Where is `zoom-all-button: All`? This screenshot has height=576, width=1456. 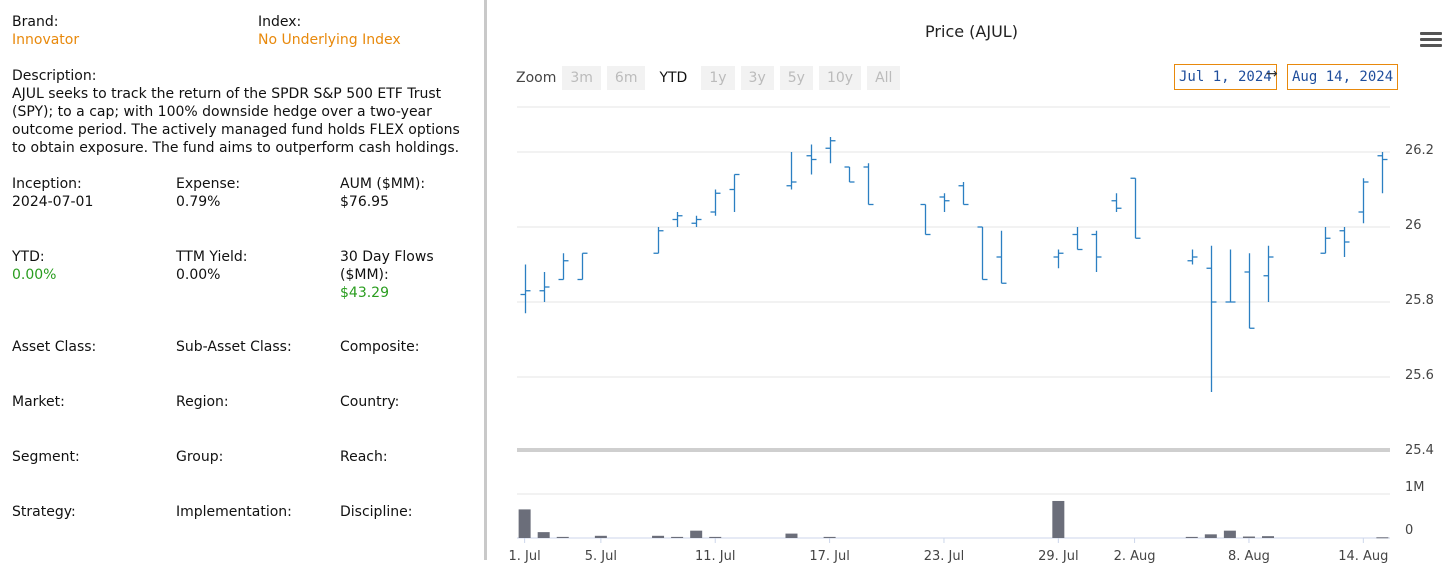
zoom-all-button: All is located at coordinates (884, 78).